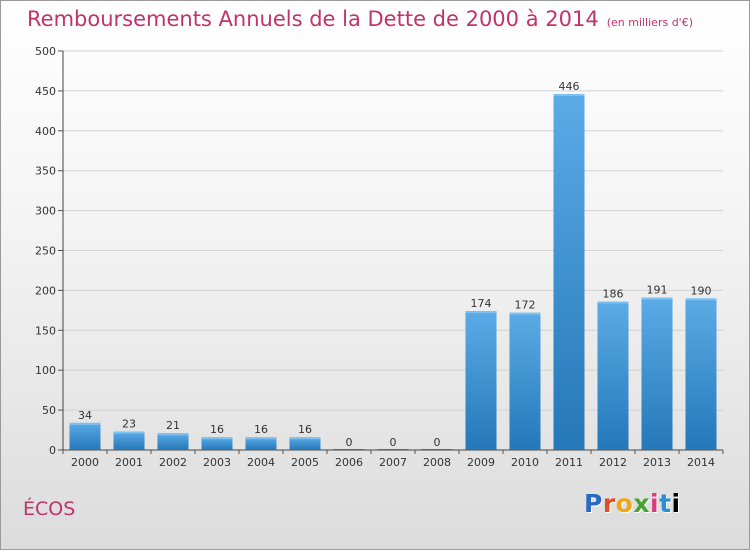 This screenshot has width=750, height=550. Describe the element at coordinates (657, 290) in the screenshot. I see `value-label: 191` at that location.